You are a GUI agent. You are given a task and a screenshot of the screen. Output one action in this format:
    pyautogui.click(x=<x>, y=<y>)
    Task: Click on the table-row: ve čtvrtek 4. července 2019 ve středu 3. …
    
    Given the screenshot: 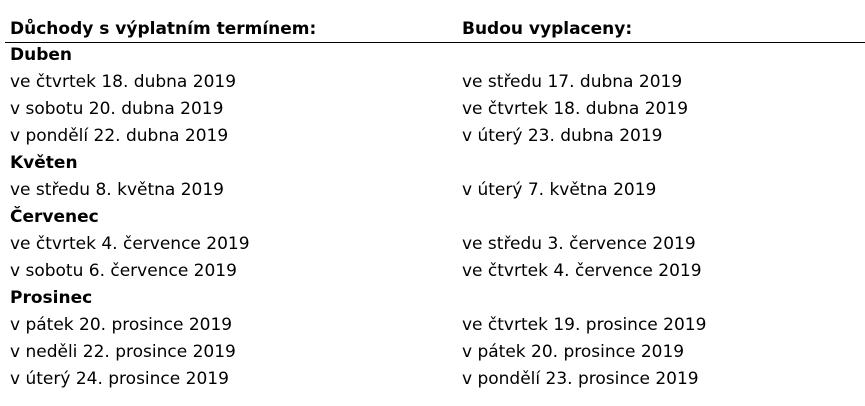 What is the action you would take?
    pyautogui.click(x=432, y=247)
    